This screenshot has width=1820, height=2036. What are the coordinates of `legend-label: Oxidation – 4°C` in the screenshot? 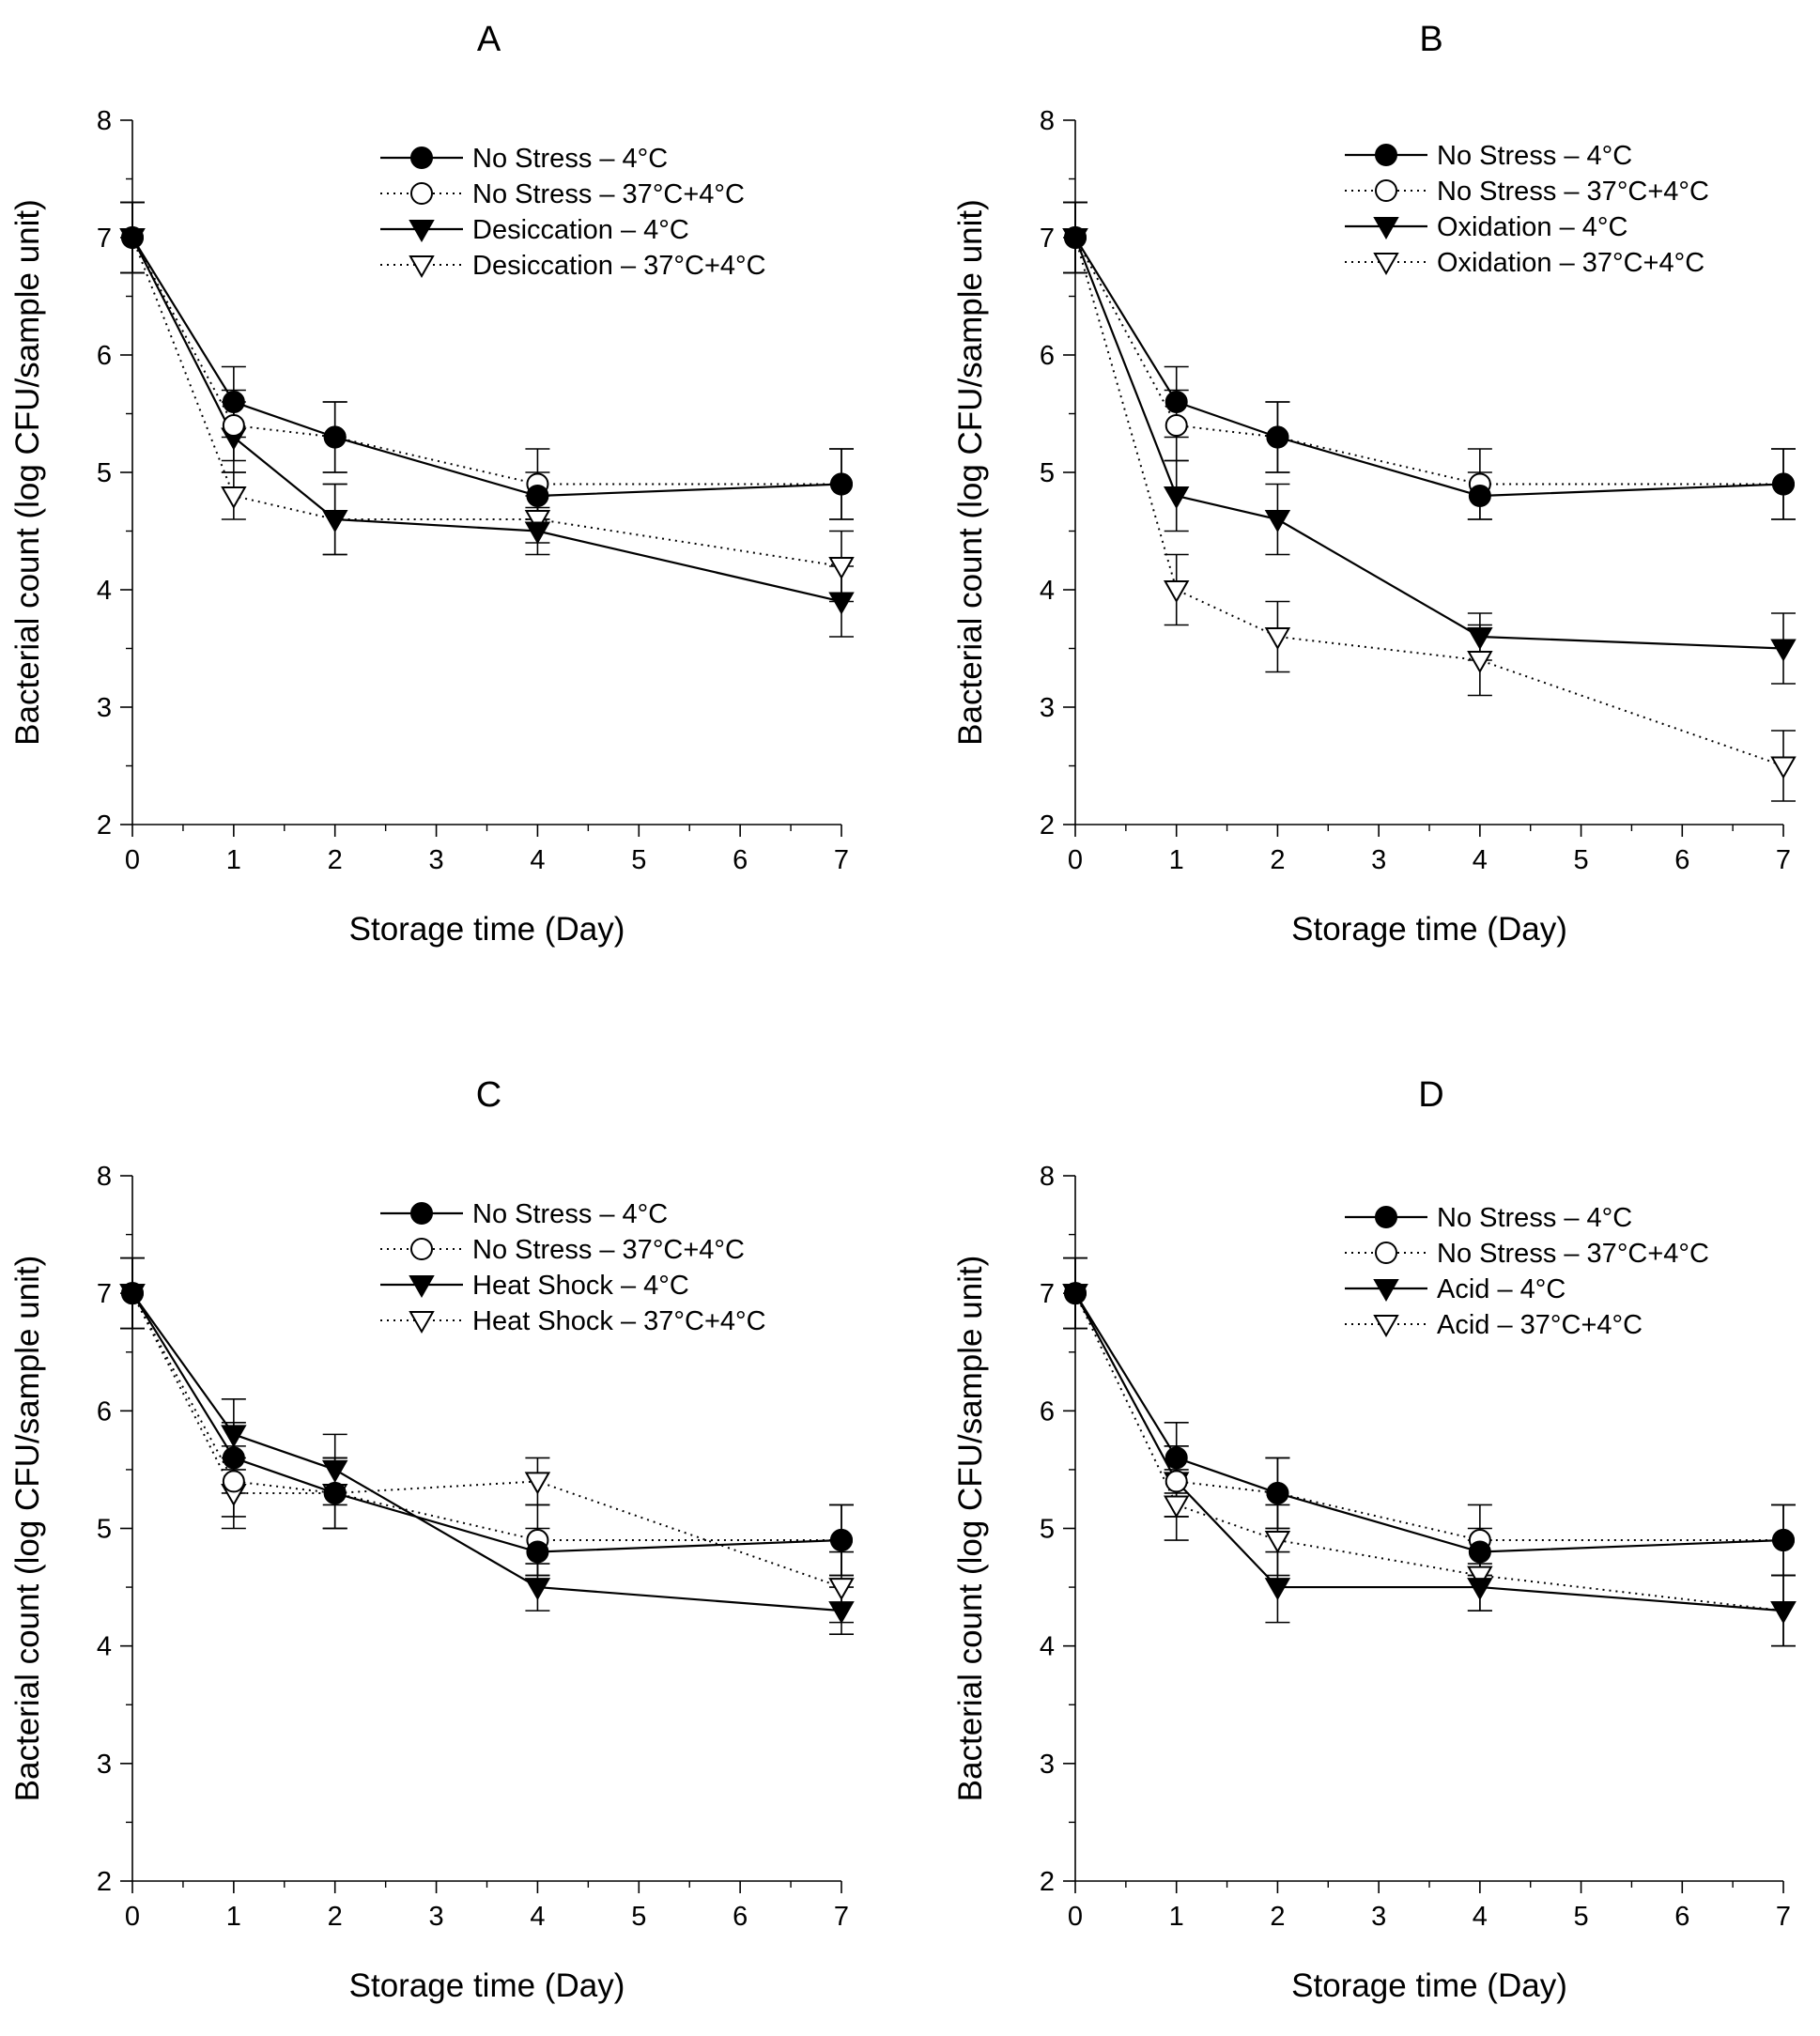 It's located at (1532, 227).